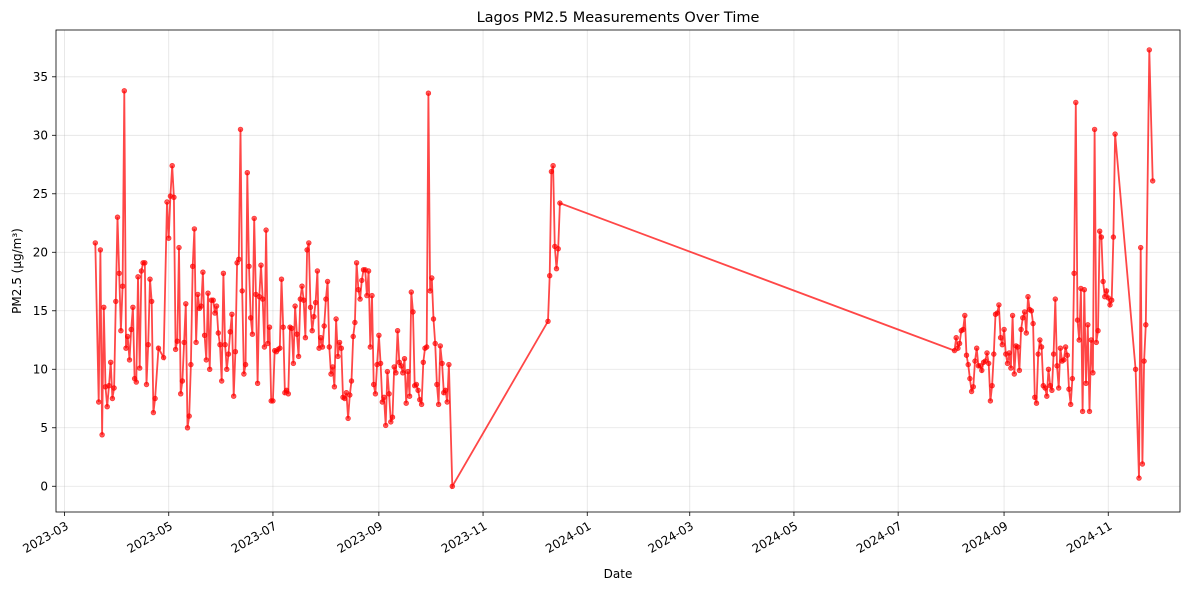 The image size is (1190, 590). What do you see at coordinates (44, 281) in the screenshot?
I see `y-axis-ticks: 0 5 10 15 20 25 30 35` at bounding box center [44, 281].